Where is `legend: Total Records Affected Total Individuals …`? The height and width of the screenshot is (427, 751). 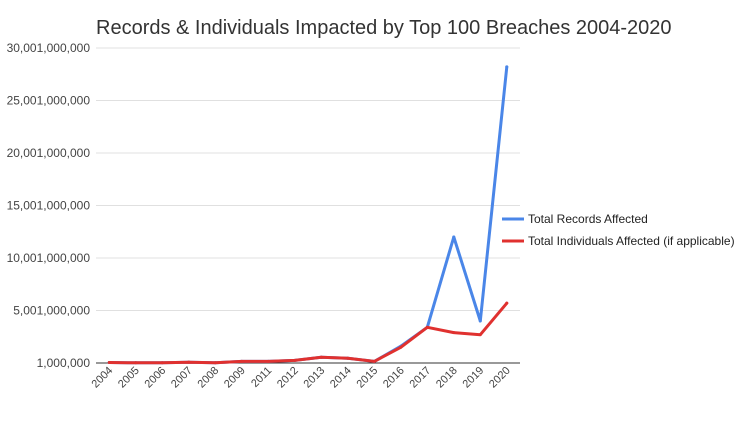 legend: Total Records Affected Total Individuals … is located at coordinates (618, 230).